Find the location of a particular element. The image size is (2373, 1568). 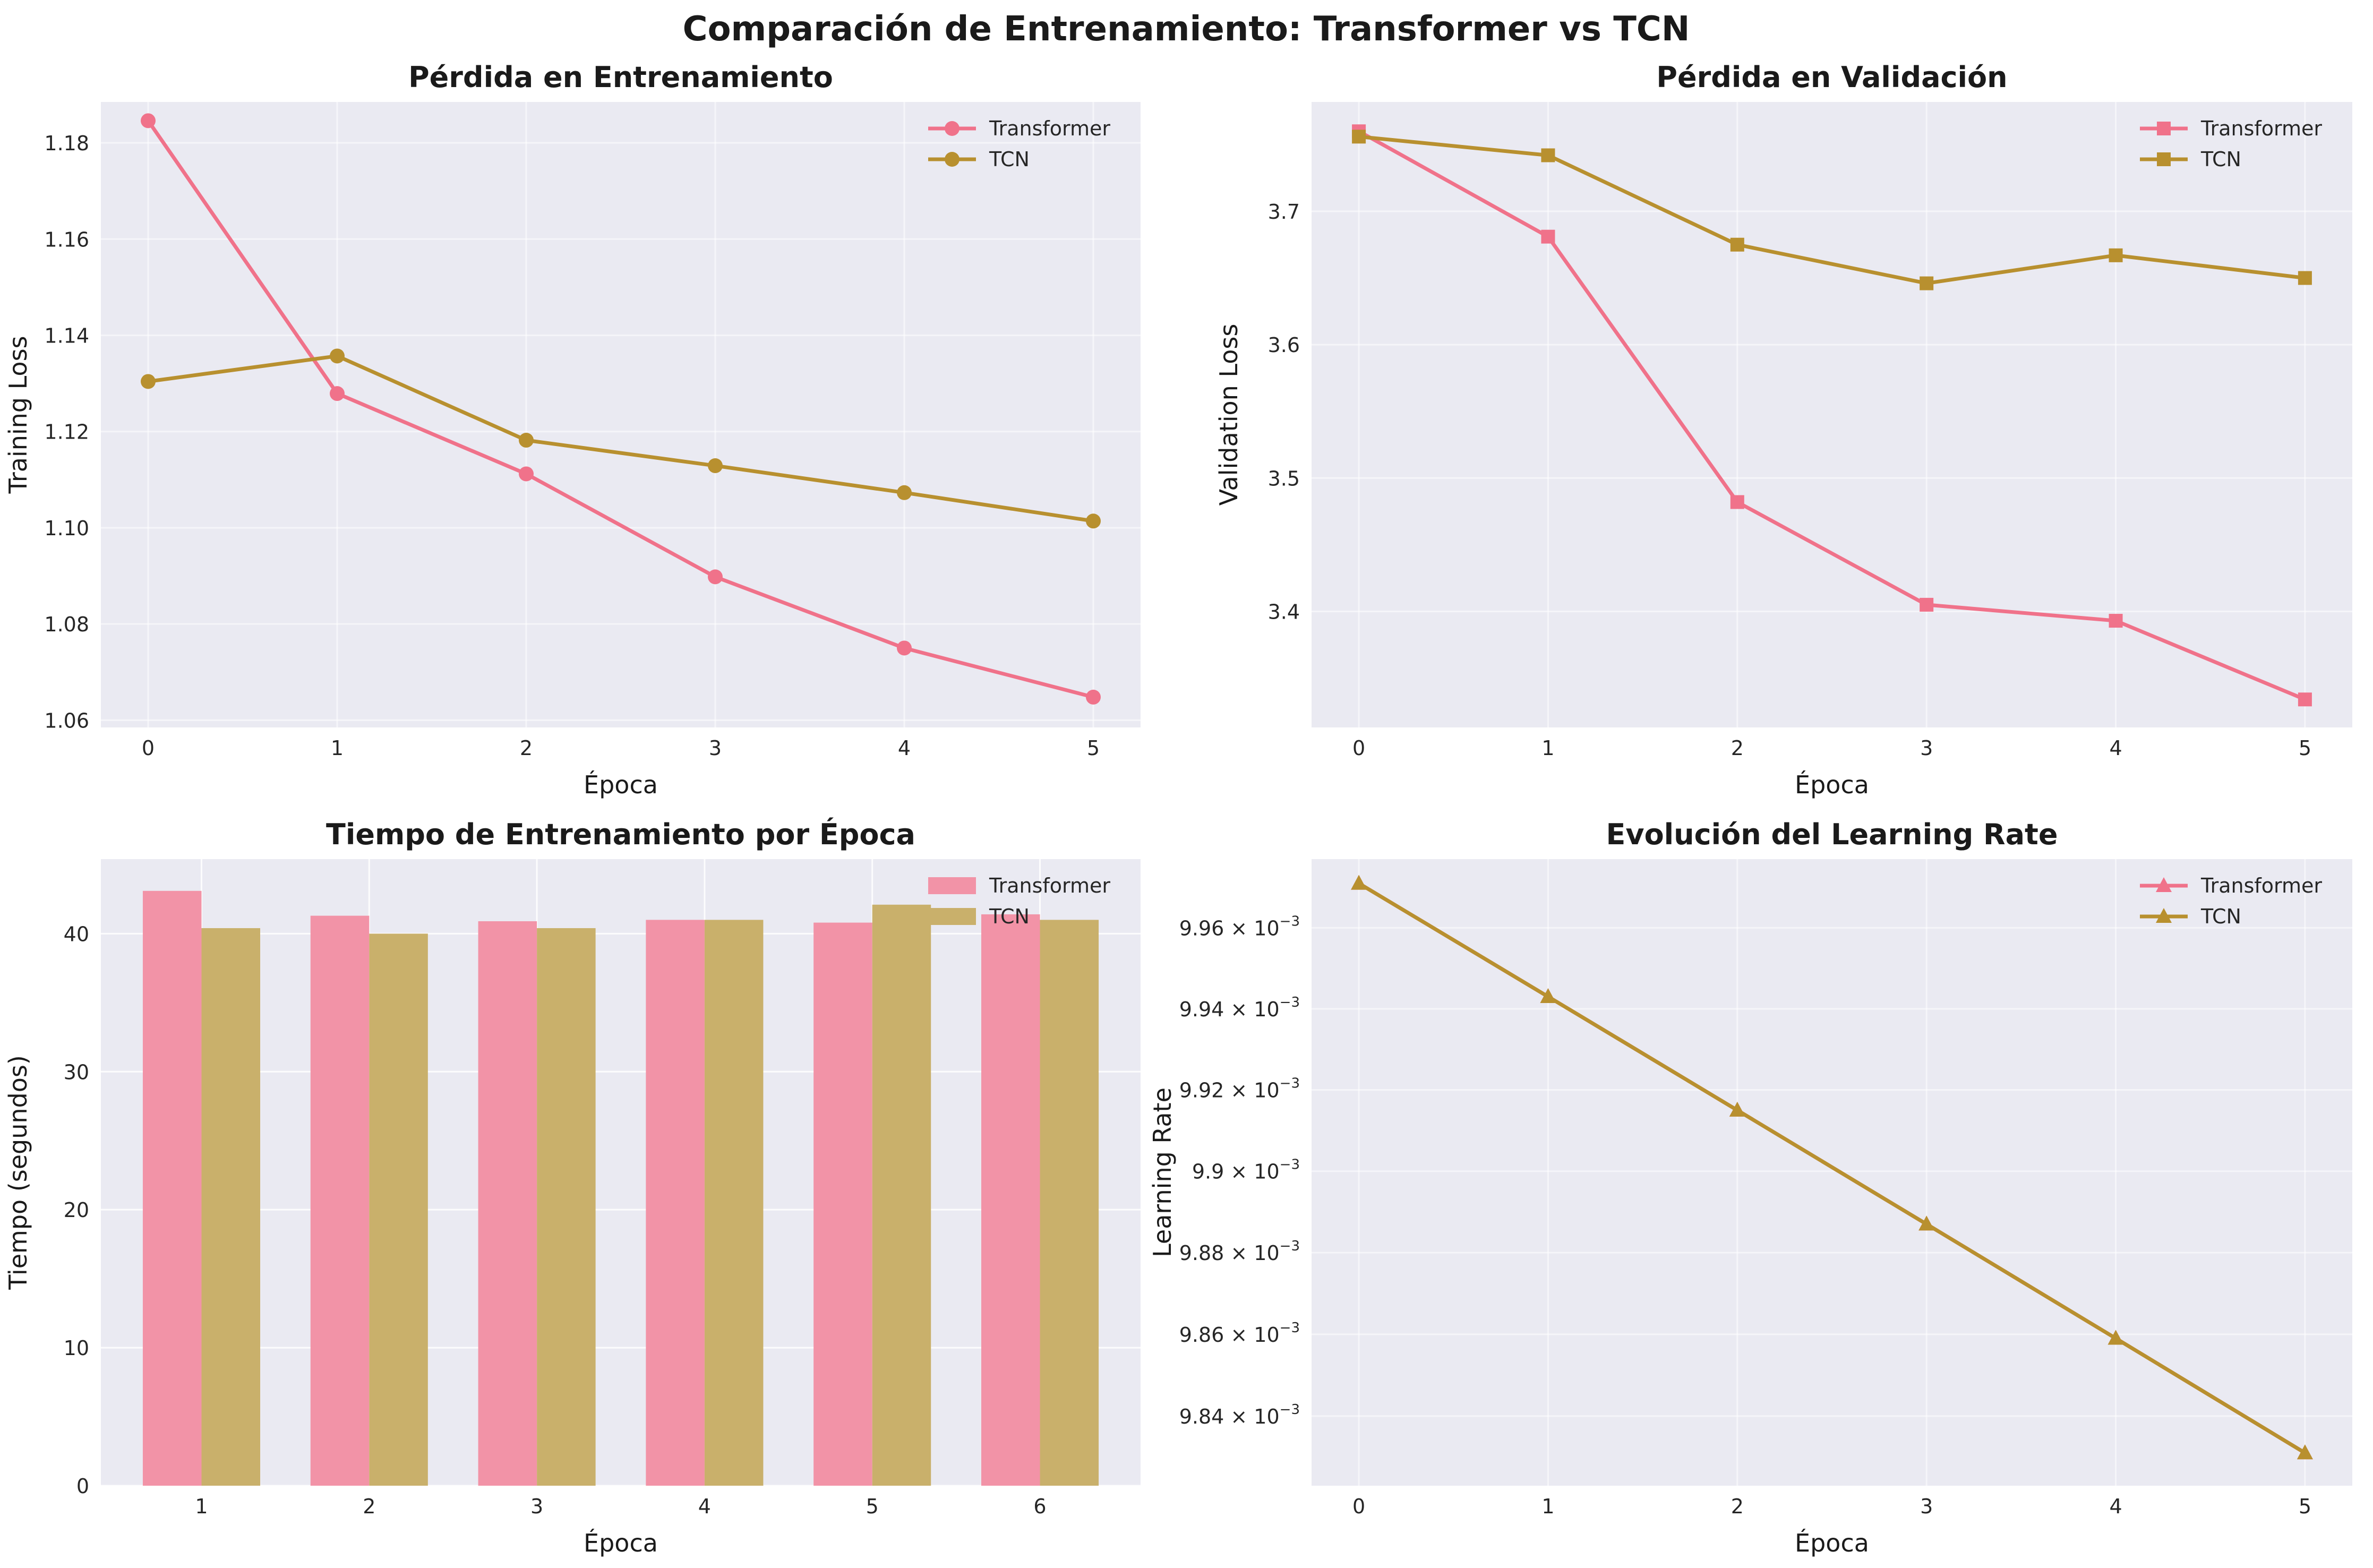

y-tick-label: 1.10 is located at coordinates (66, 528).